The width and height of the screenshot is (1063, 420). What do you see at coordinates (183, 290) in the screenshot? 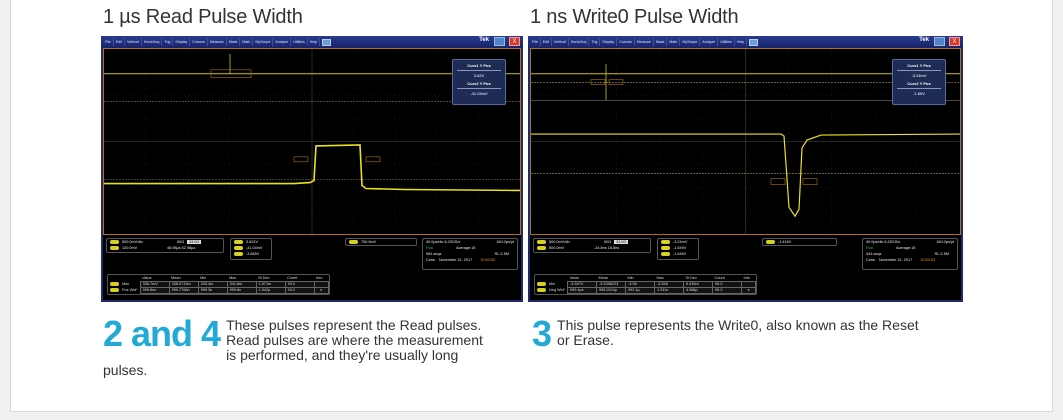
I see `table-cell: 999.7768n` at bounding box center [183, 290].